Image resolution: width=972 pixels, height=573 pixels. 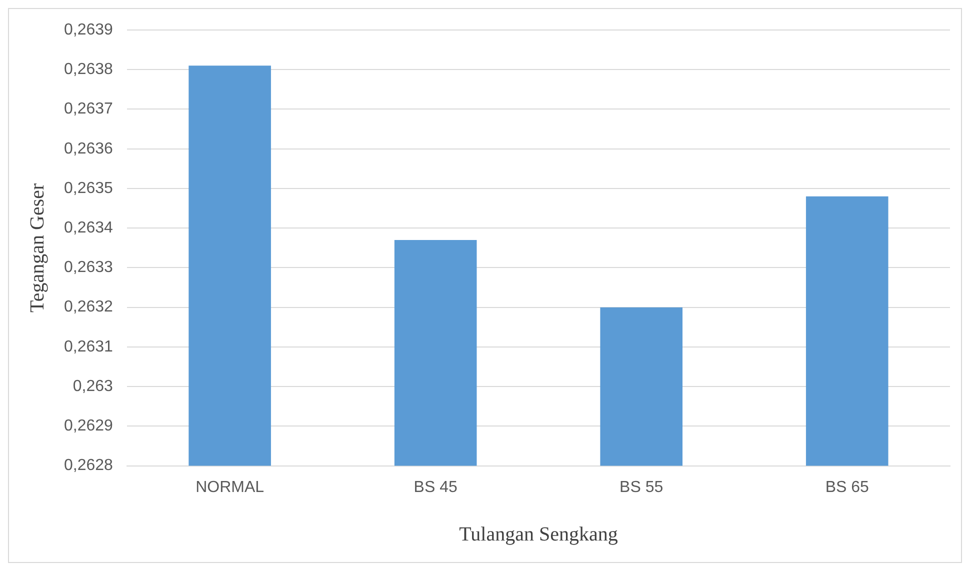 What do you see at coordinates (847, 487) in the screenshot?
I see `x-tick-label: BS 65` at bounding box center [847, 487].